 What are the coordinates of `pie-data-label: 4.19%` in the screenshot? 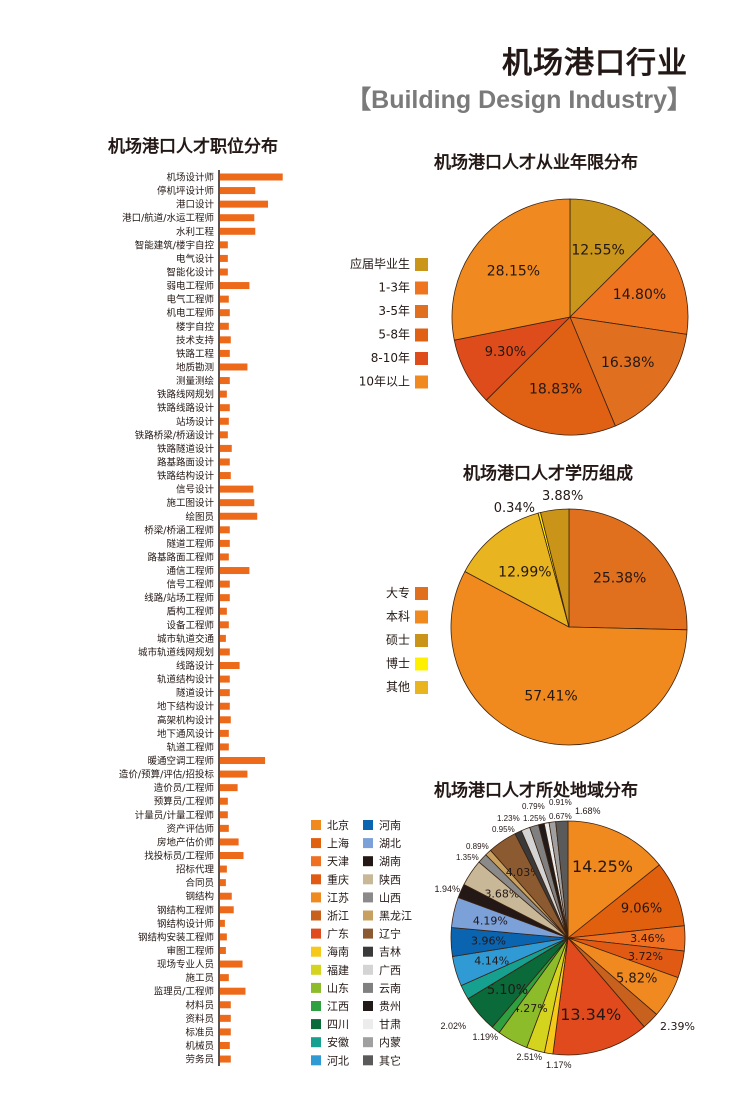 It's located at (490, 920).